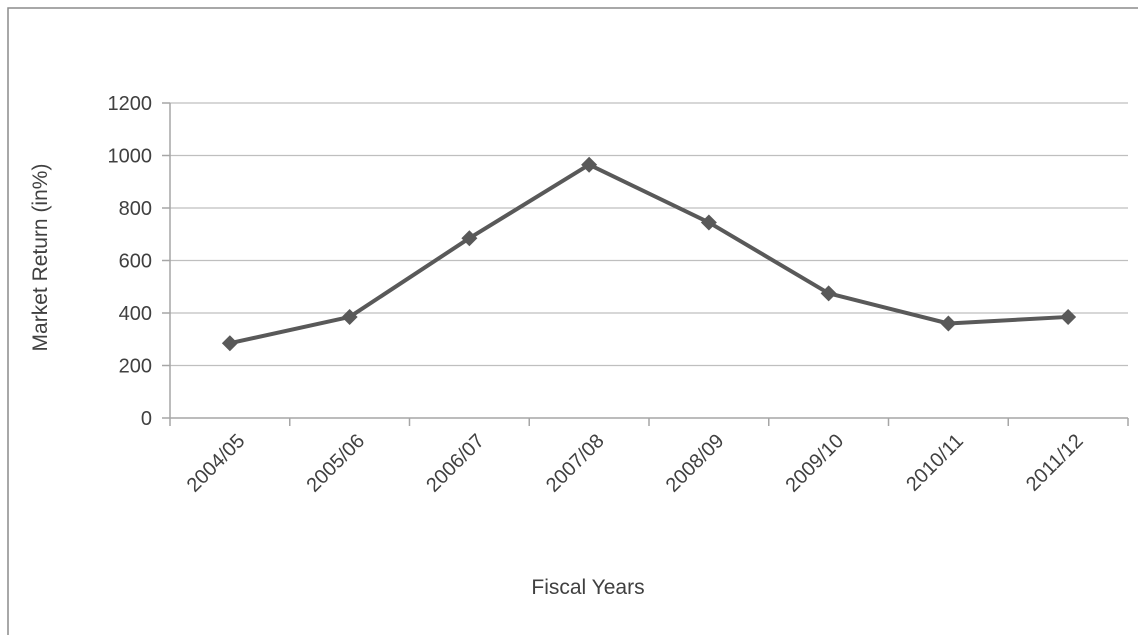  I want to click on y-tick-label: 600, so click(135, 262).